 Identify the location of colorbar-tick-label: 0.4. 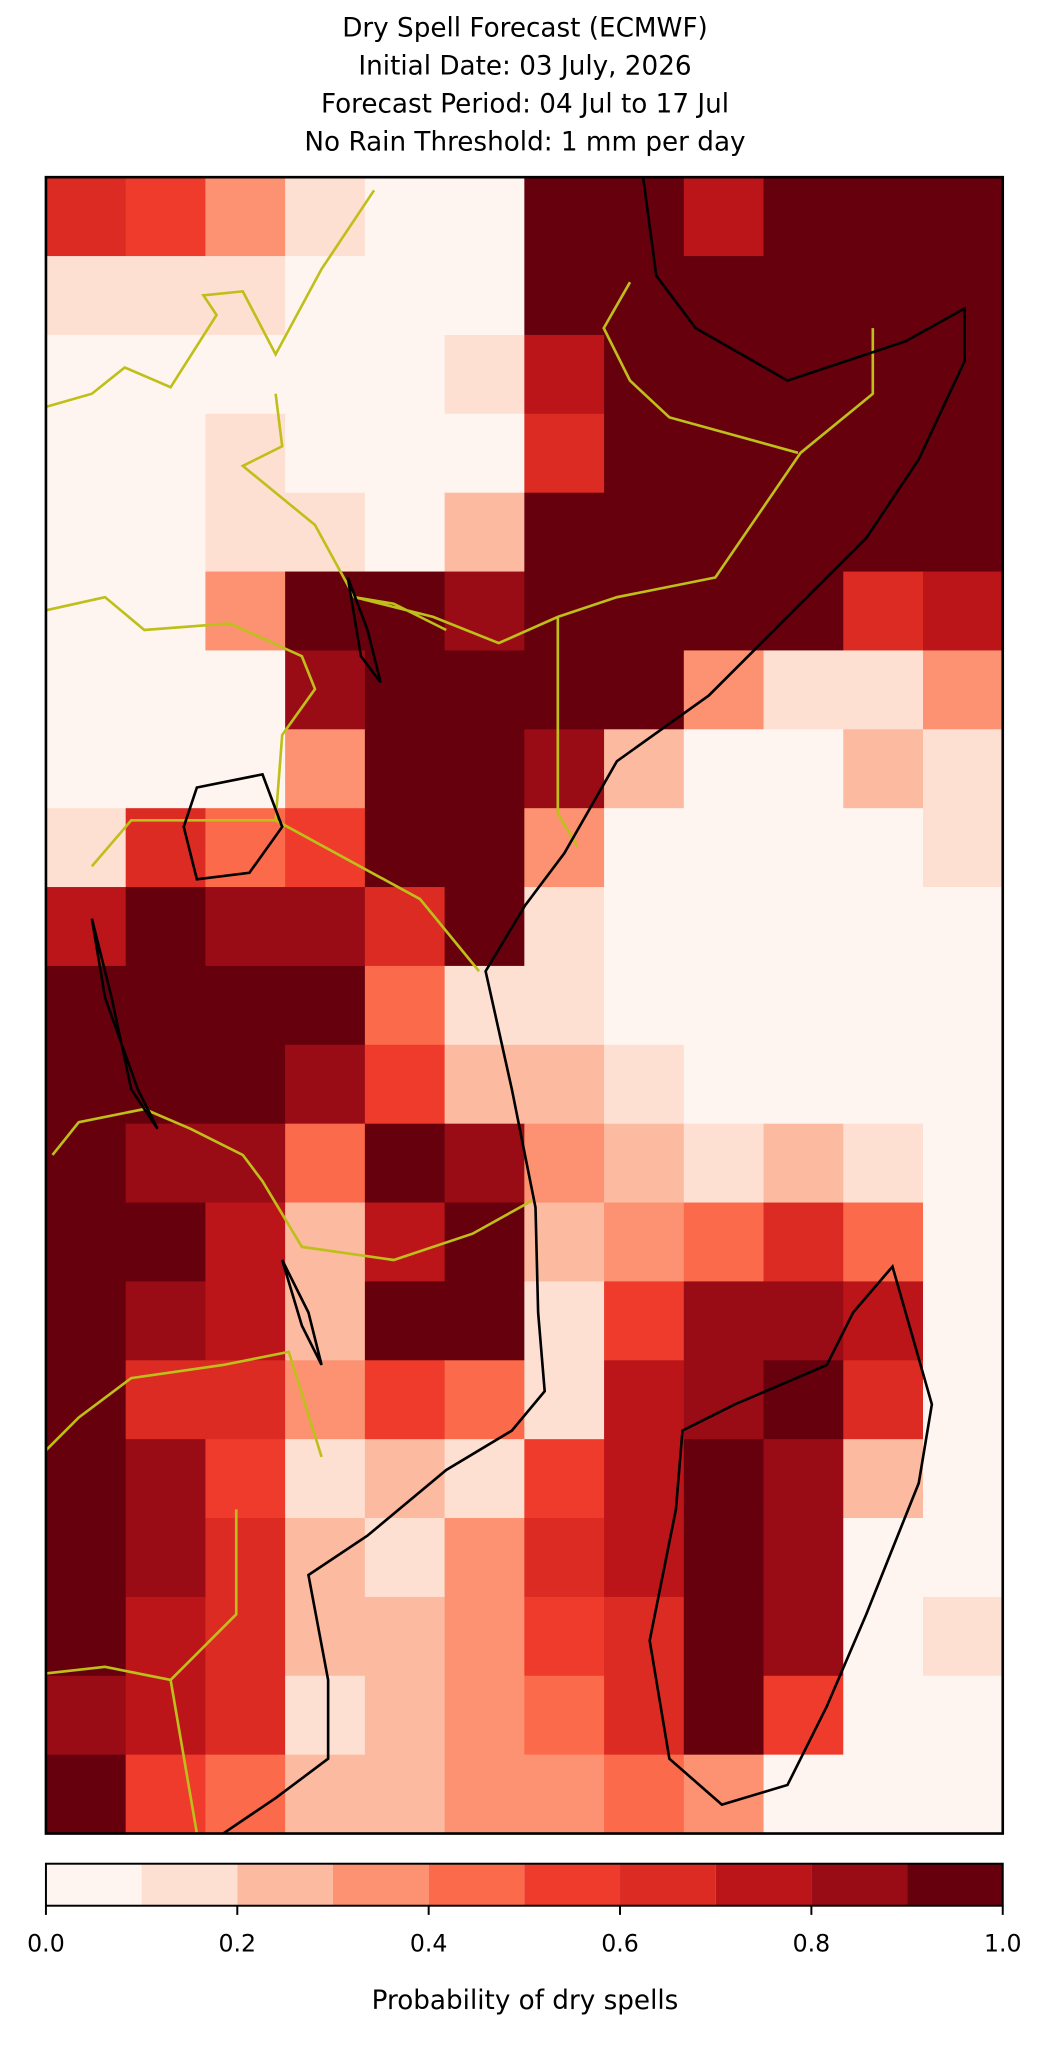
(429, 1944).